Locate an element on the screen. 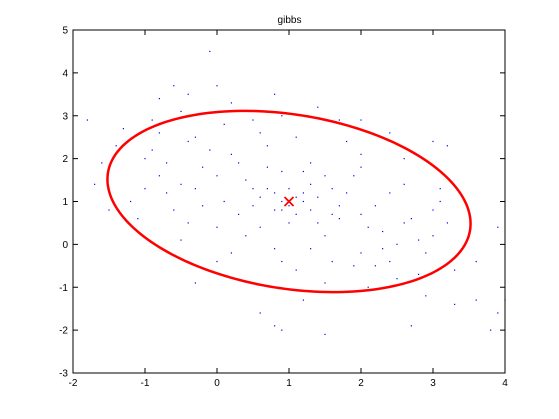 The image size is (559, 419). x-tick-label: 2 is located at coordinates (361, 383).